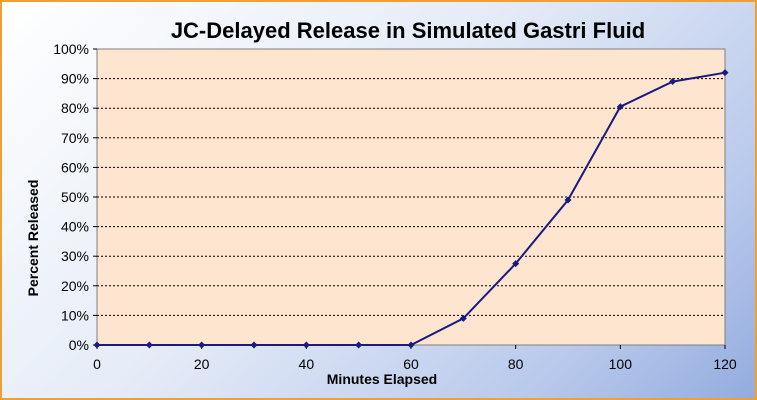  I want to click on x-axis-label: Minutes Elapsed, so click(382, 379).